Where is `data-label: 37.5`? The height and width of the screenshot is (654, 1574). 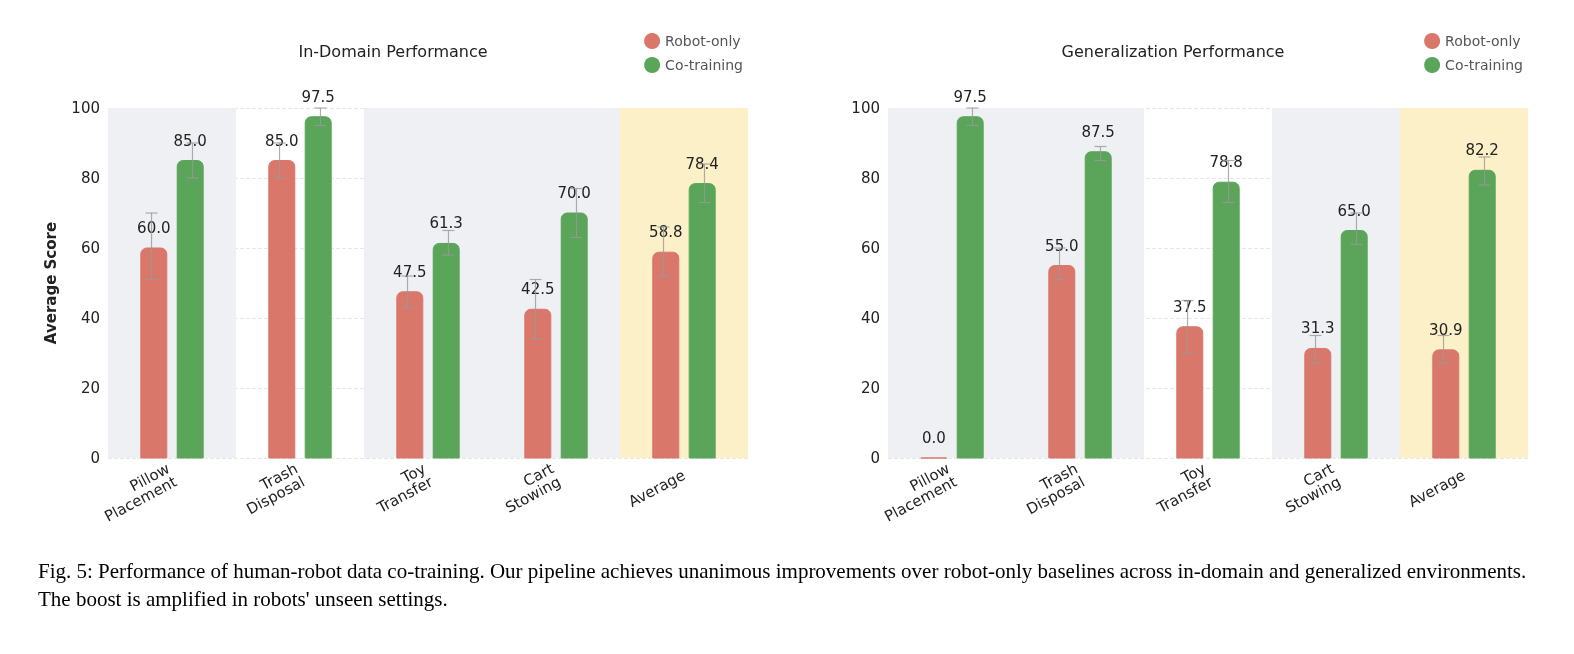 data-label: 37.5 is located at coordinates (1190, 306).